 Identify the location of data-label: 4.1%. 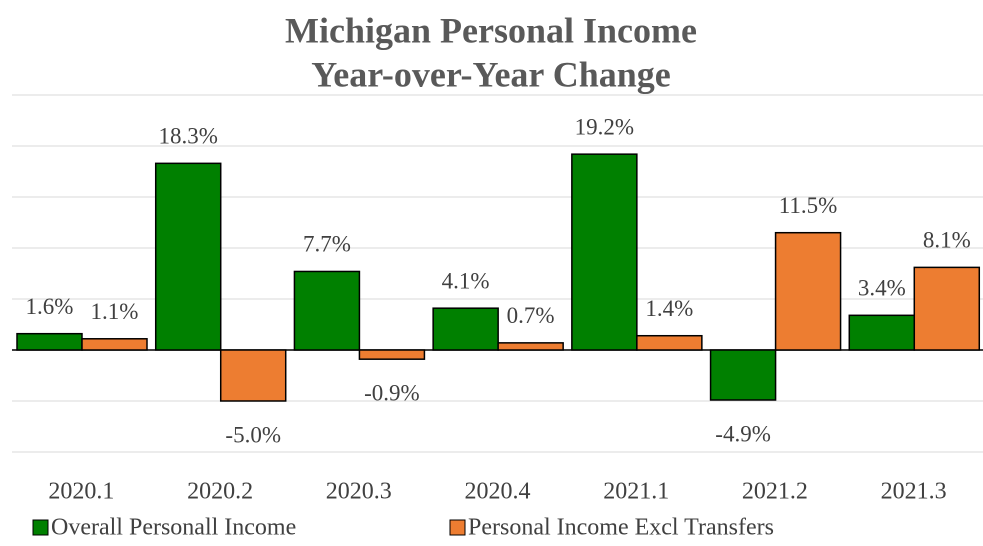
(466, 280).